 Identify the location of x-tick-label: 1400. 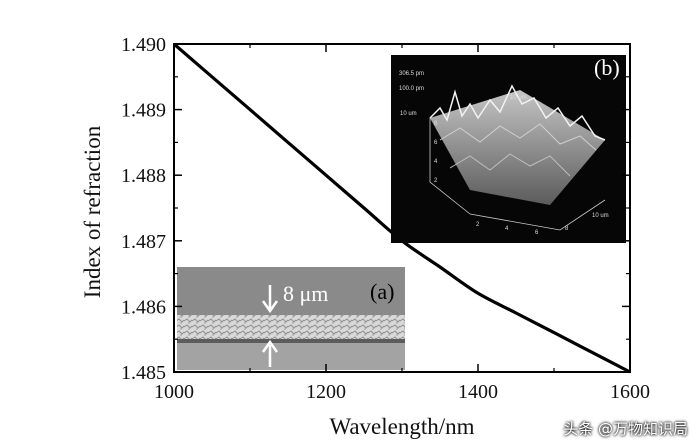
(478, 392).